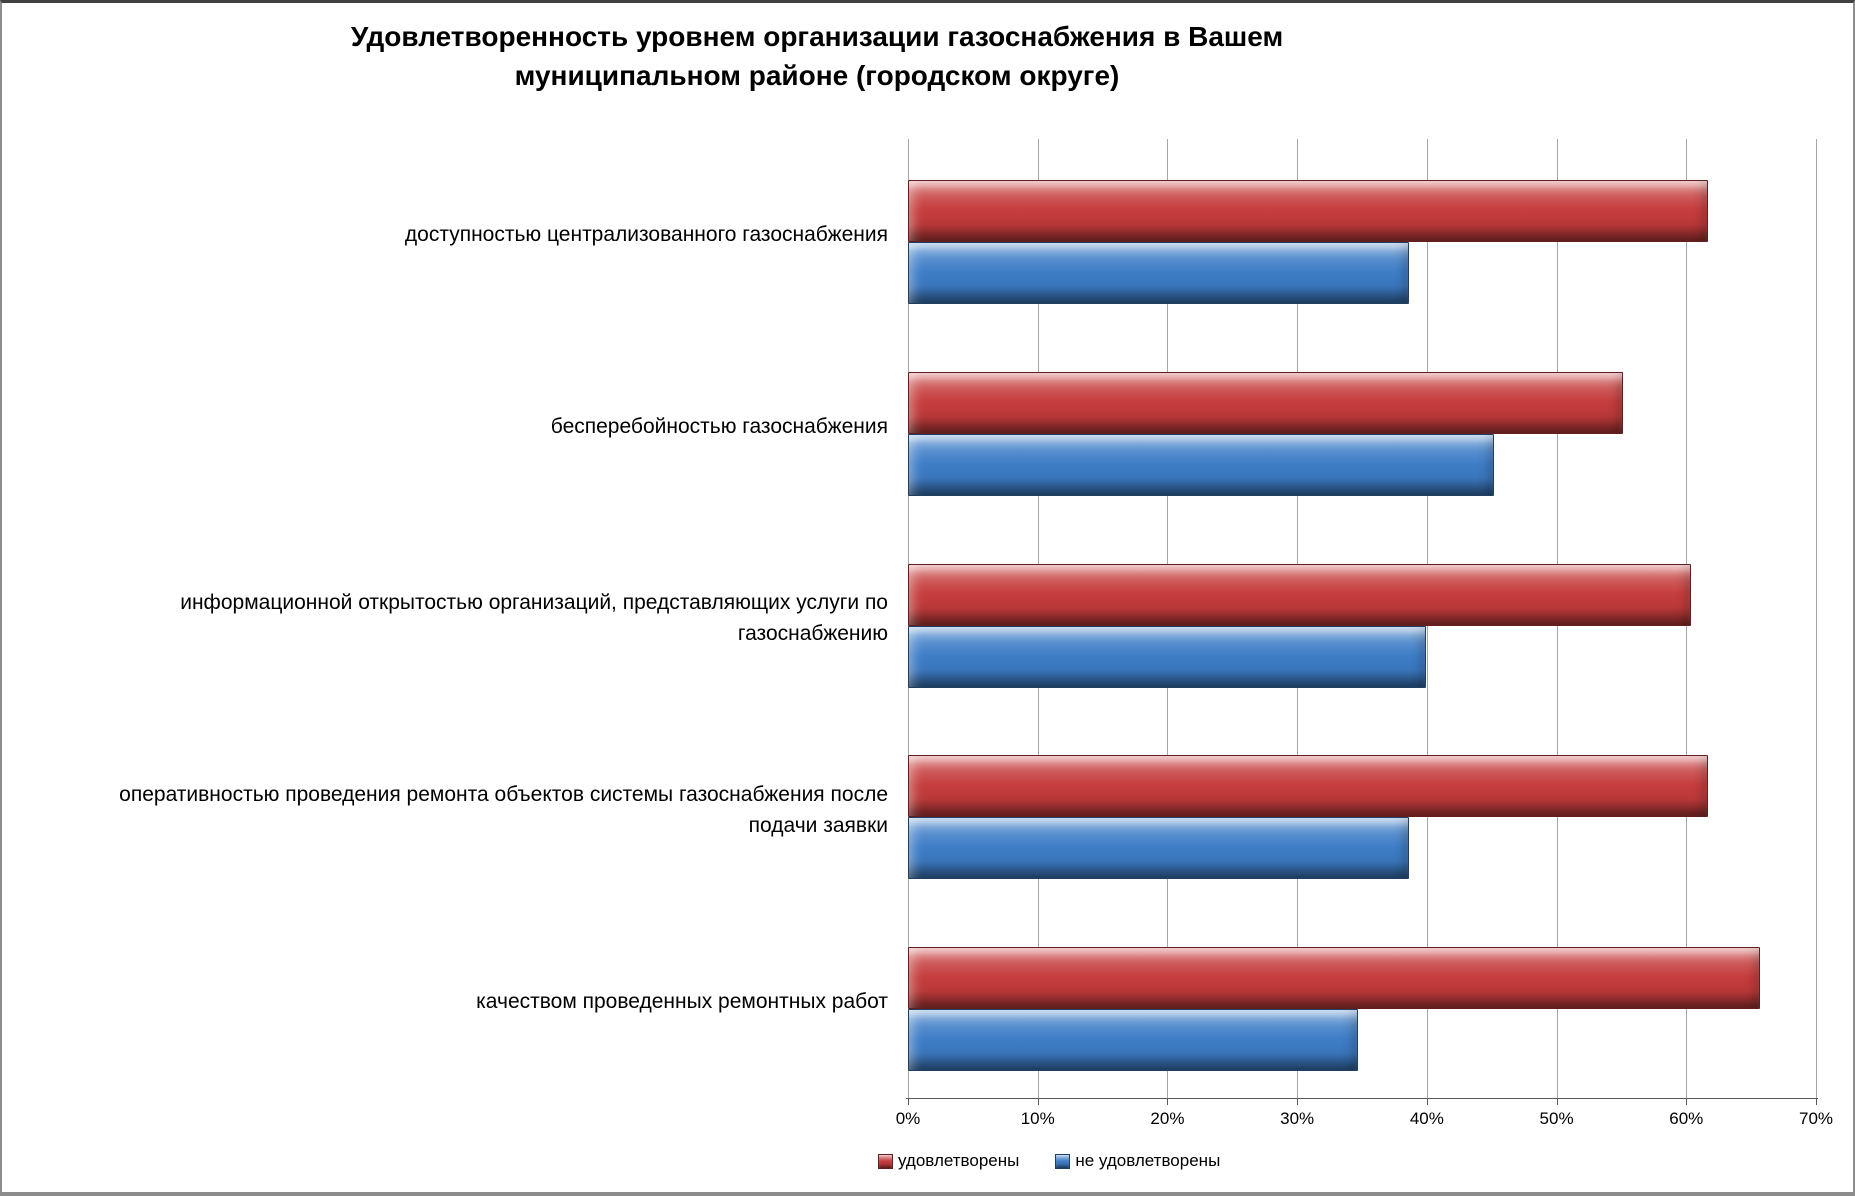  I want to click on category-label: качеством проведенных ремонтных работ, so click(682, 1002).